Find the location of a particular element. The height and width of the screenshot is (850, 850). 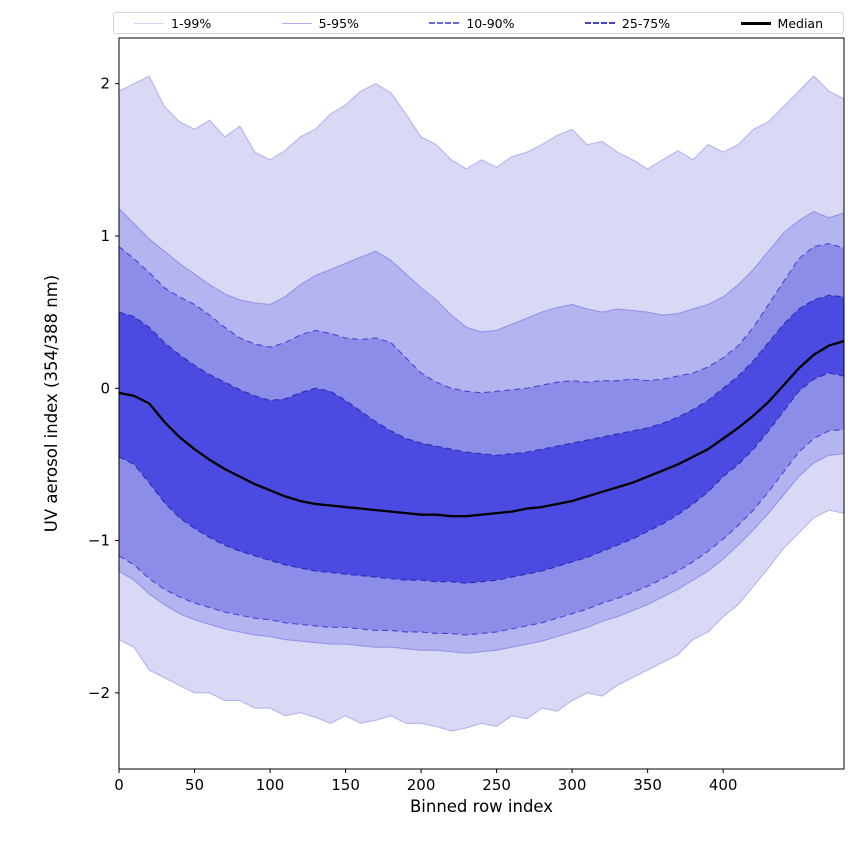

legend-label: 1-99% is located at coordinates (191, 23).